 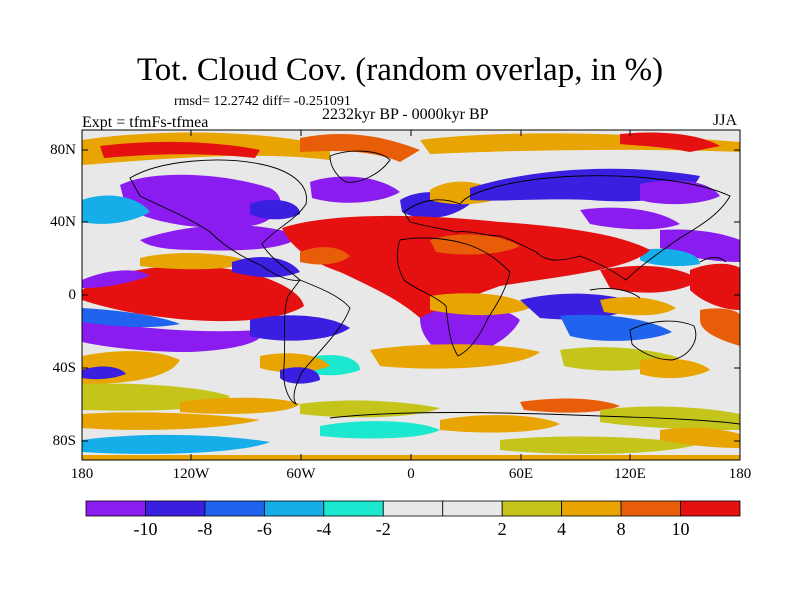 I want to click on lon-label-180e: 180, so click(x=740, y=474).